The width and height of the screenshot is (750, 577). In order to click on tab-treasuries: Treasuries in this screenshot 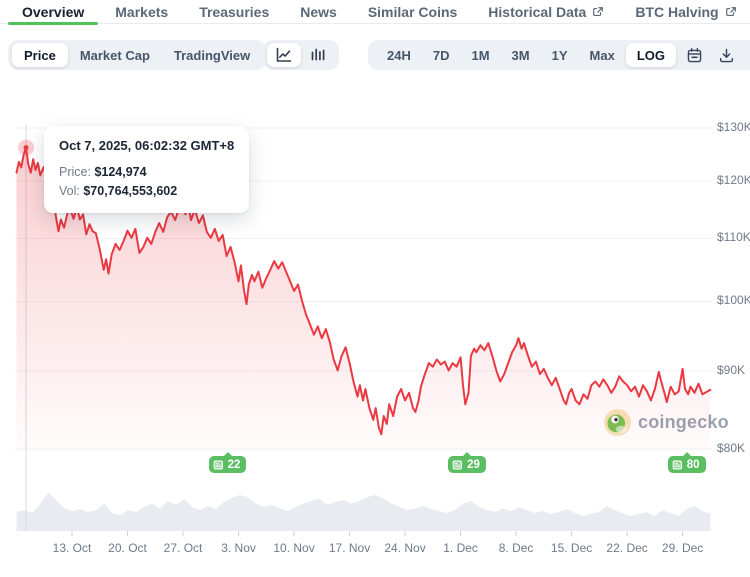, I will do `click(234, 11)`.